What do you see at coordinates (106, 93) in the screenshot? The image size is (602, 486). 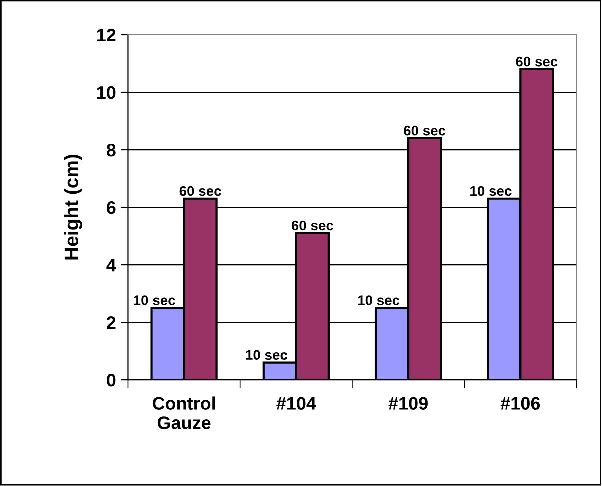 I see `y-tick-label: 10` at bounding box center [106, 93].